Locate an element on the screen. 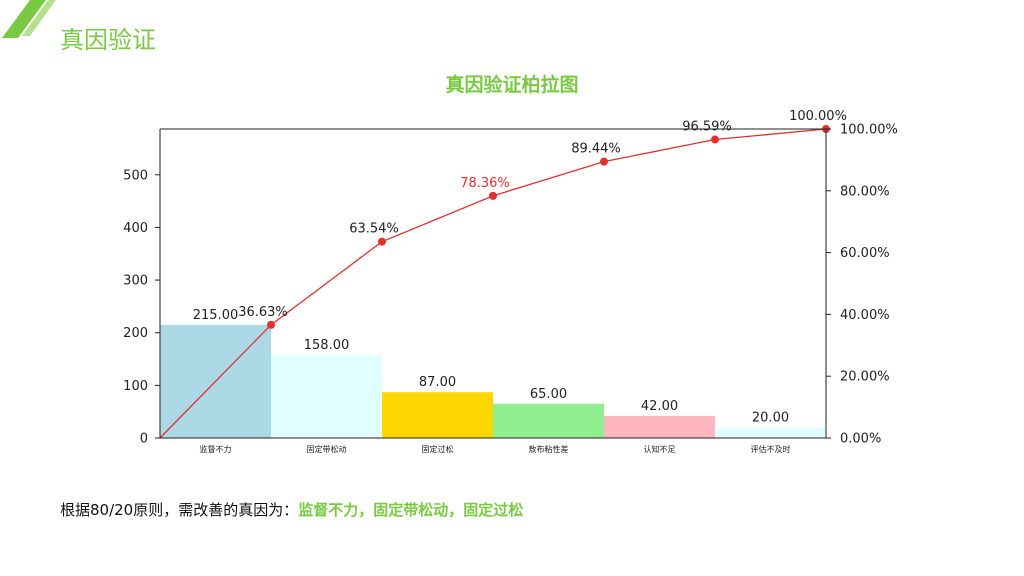 The image size is (1024, 576). bar-value-label: 42.00 is located at coordinates (659, 406).